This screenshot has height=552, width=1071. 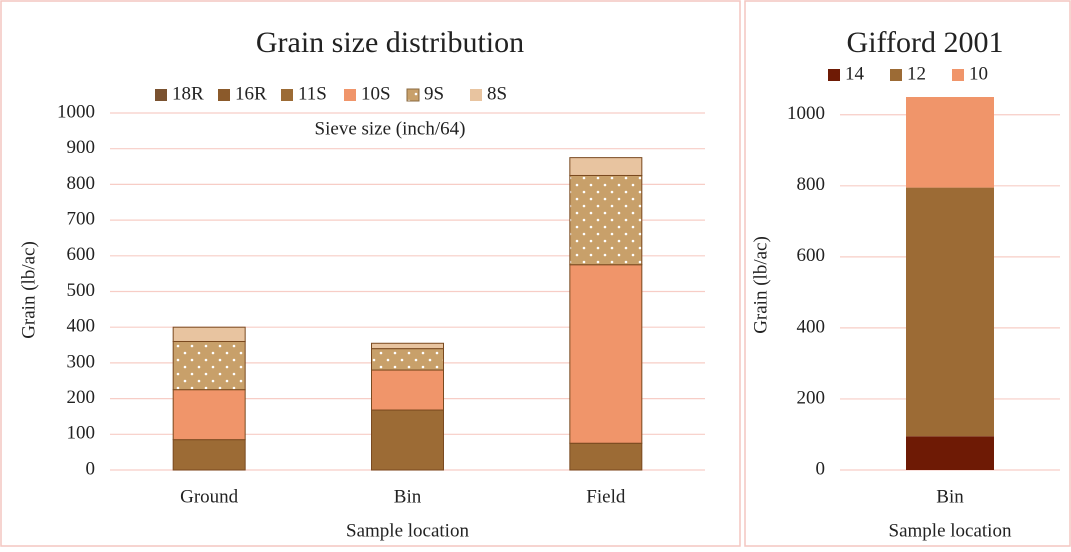 I want to click on legend-label: 9S, so click(x=434, y=93).